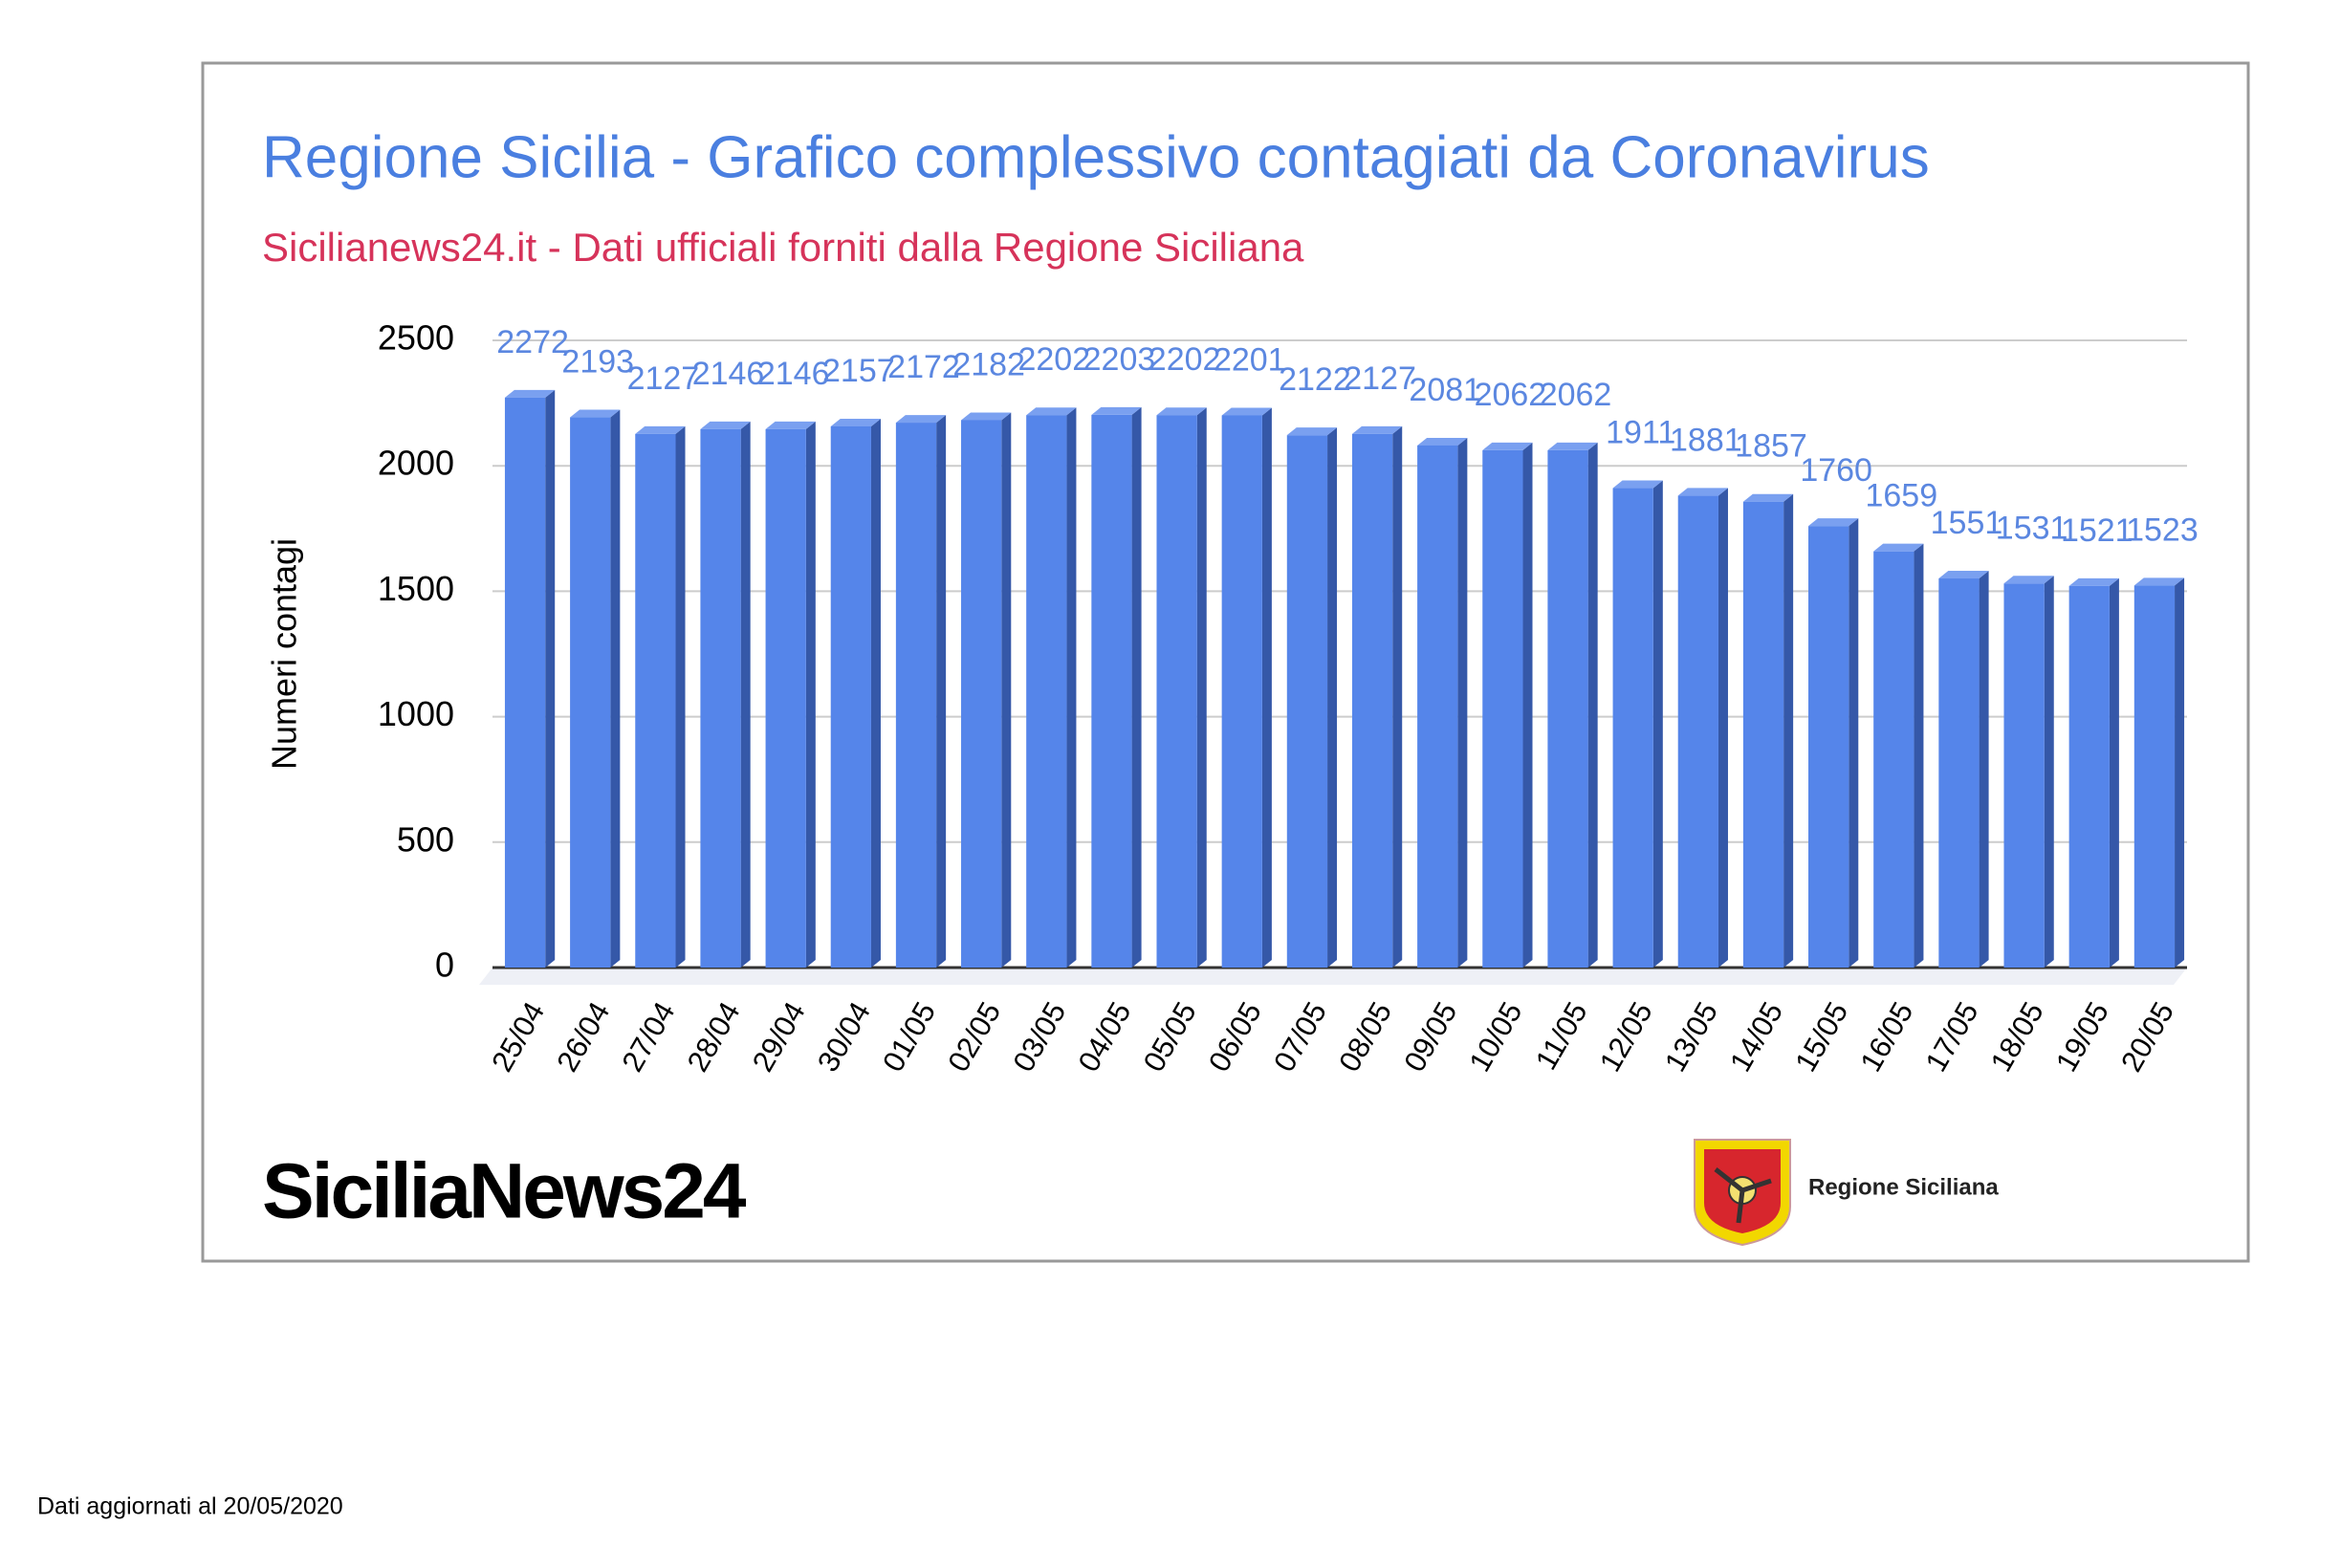 Image resolution: width=2341 pixels, height=1568 pixels. What do you see at coordinates (416, 463) in the screenshot?
I see `y-tick-label: 2000` at bounding box center [416, 463].